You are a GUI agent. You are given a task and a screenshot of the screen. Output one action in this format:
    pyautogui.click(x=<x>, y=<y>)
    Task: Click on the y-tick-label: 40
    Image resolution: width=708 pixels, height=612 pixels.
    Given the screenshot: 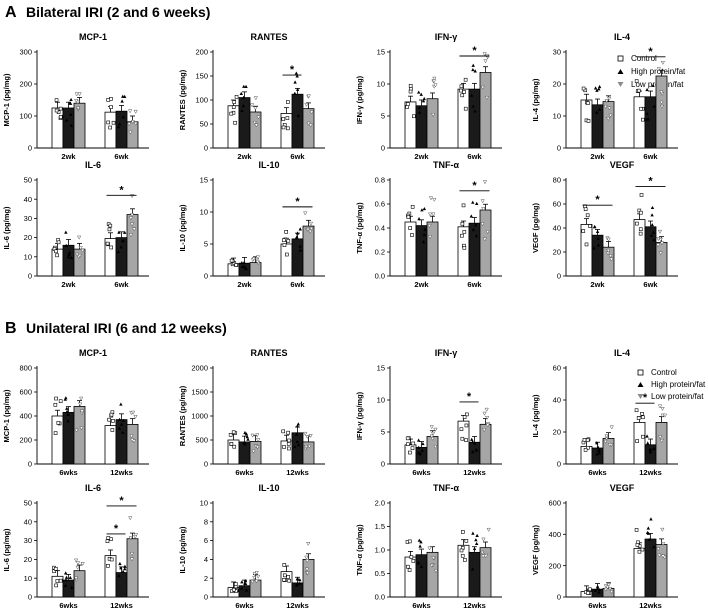 What is the action you would take?
    pyautogui.click(x=557, y=228)
    